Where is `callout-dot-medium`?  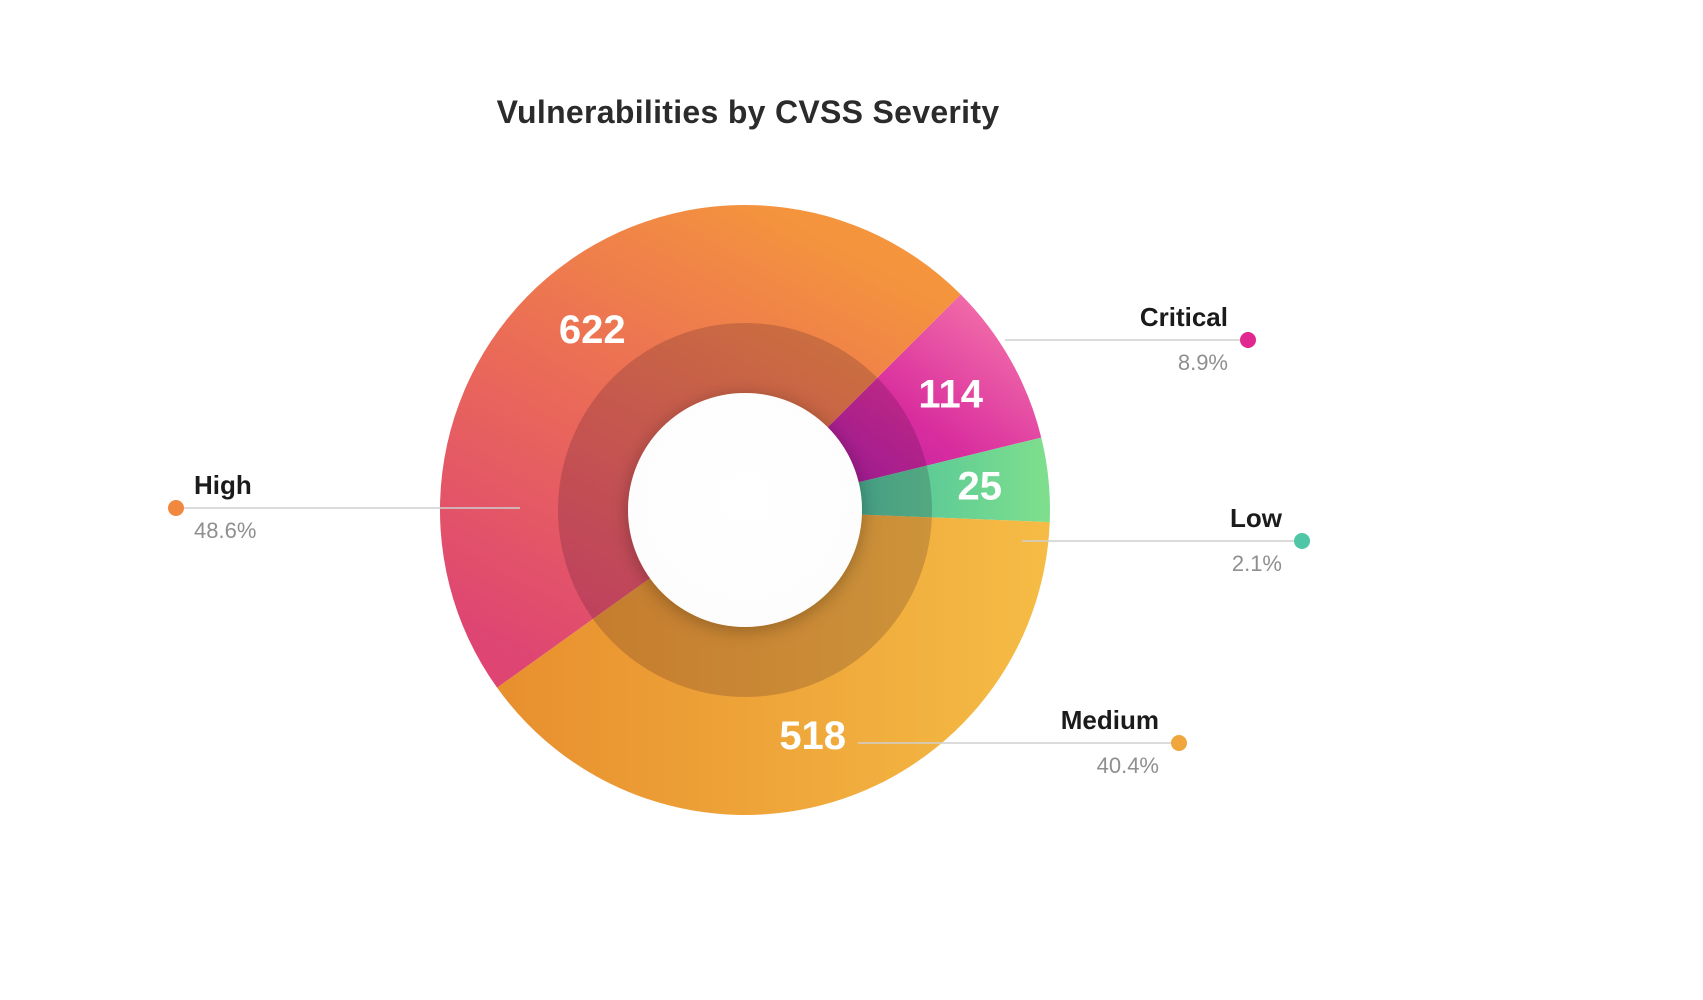
callout-dot-medium is located at coordinates (1179, 743).